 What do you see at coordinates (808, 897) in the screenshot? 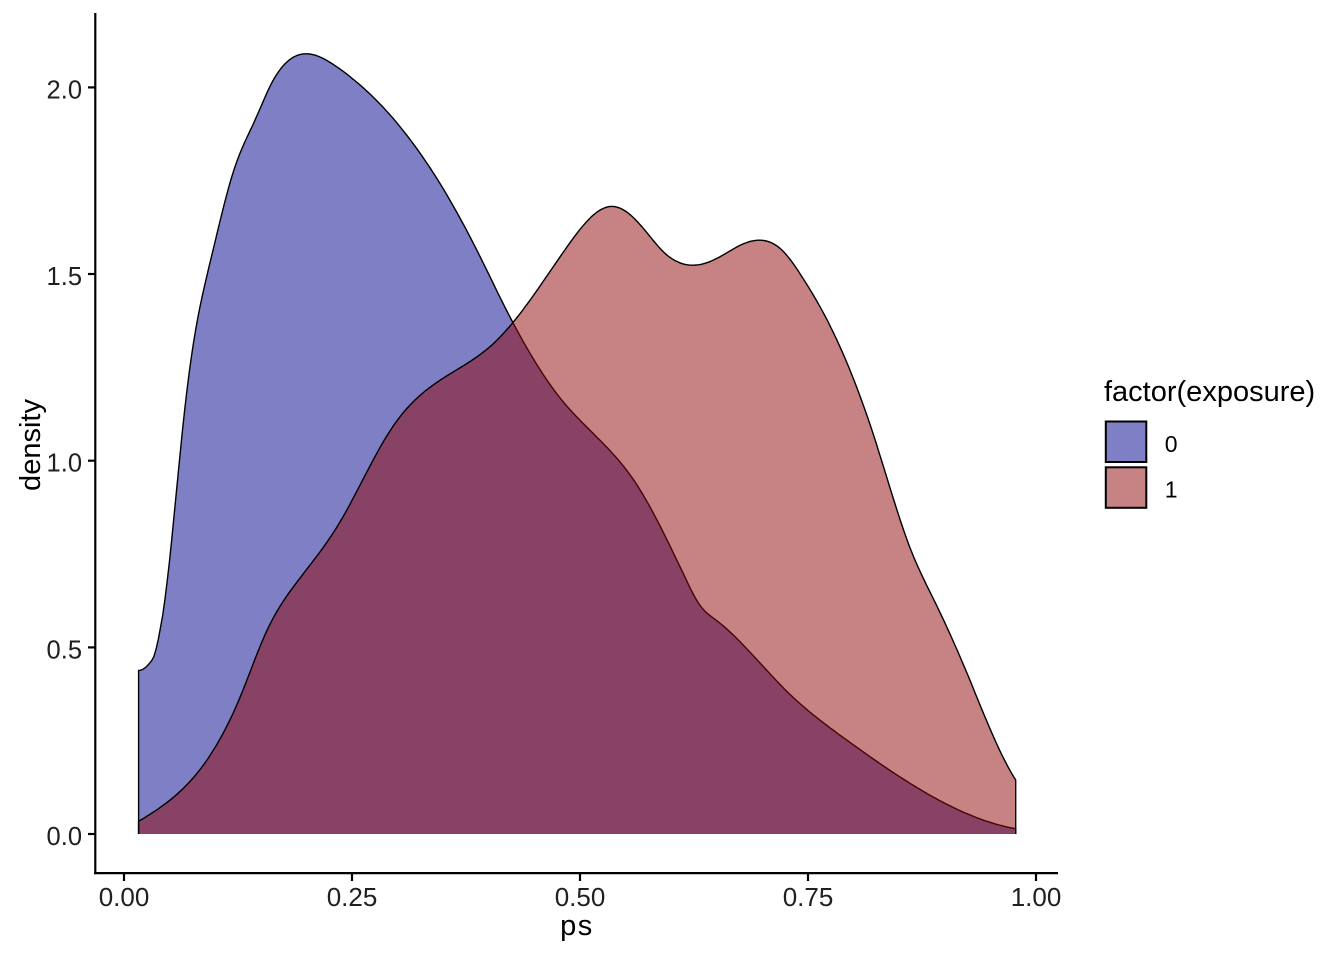
I see `svg-text: 0.75` at bounding box center [808, 897].